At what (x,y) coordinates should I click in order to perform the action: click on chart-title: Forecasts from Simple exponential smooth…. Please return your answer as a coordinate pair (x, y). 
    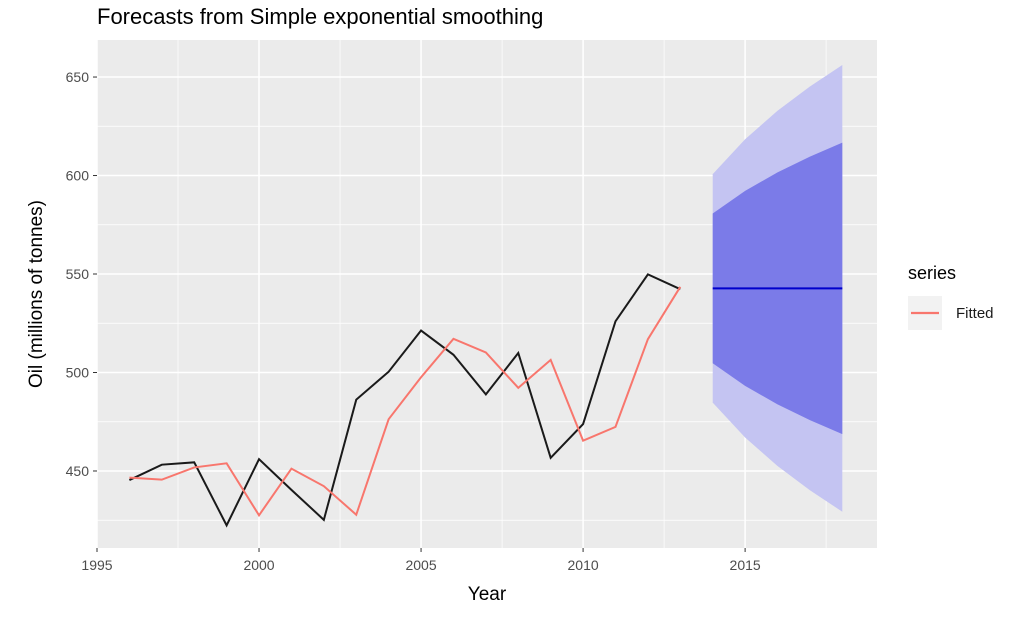
    Looking at the image, I should click on (320, 16).